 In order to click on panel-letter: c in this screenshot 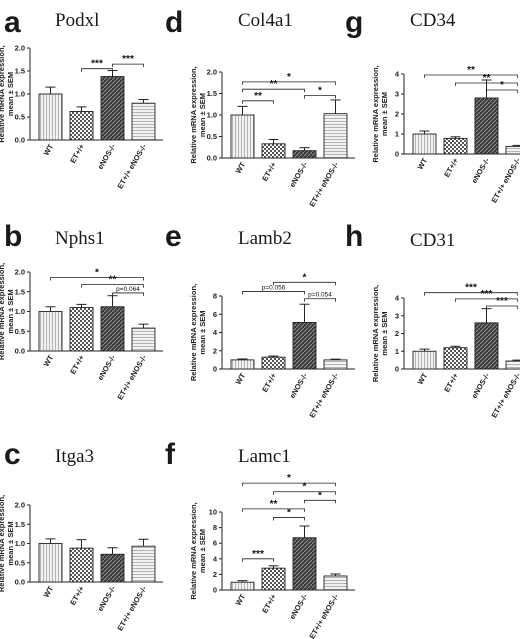, I will do `click(12, 454)`.